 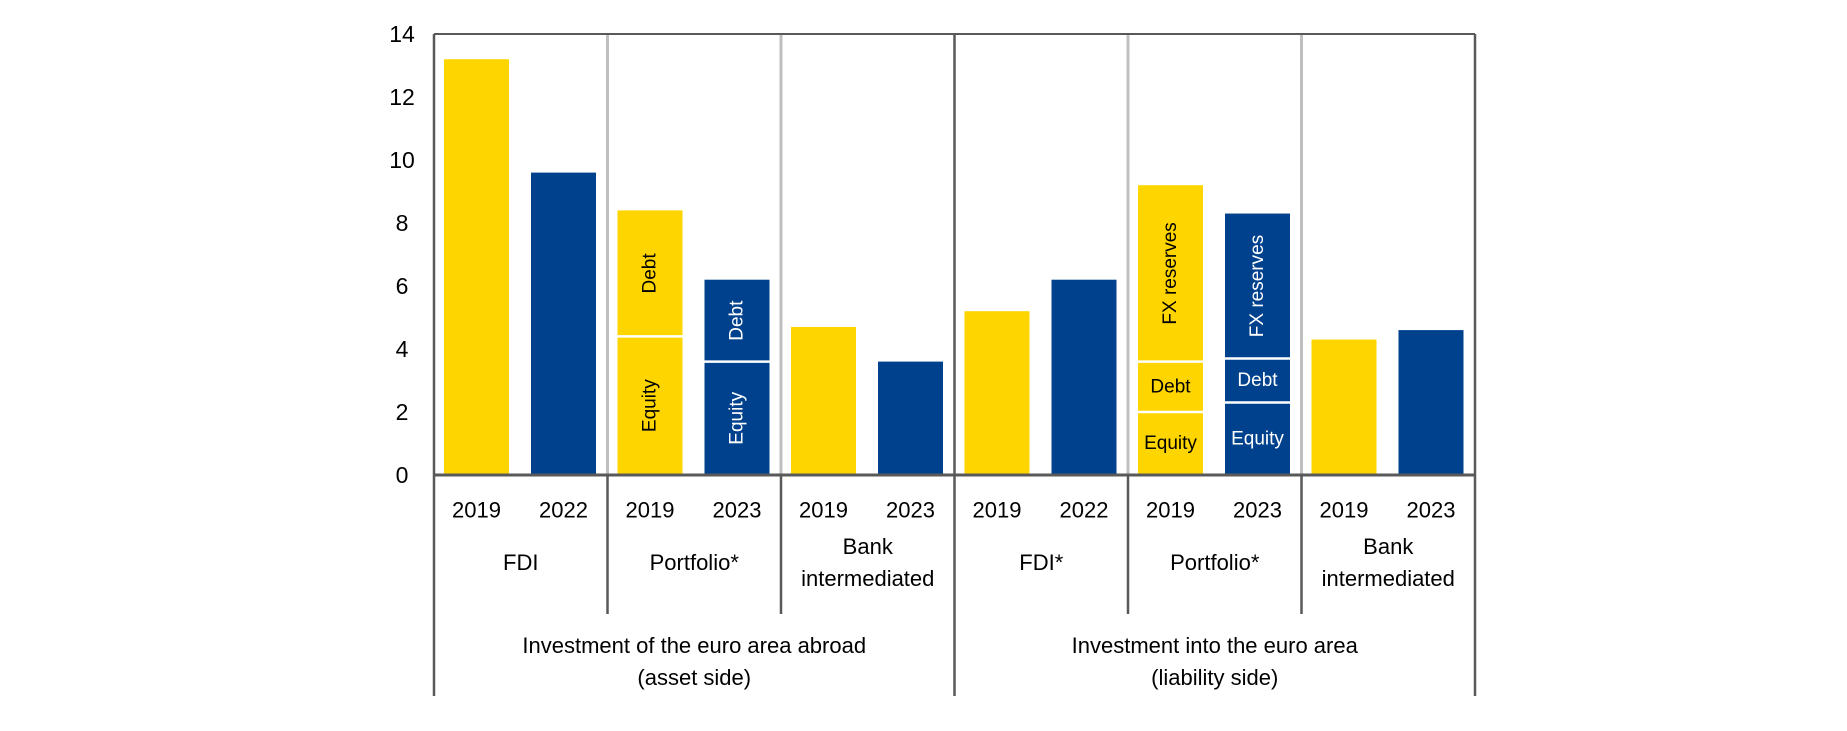 What do you see at coordinates (402, 223) in the screenshot?
I see `y-tick-label: 8` at bounding box center [402, 223].